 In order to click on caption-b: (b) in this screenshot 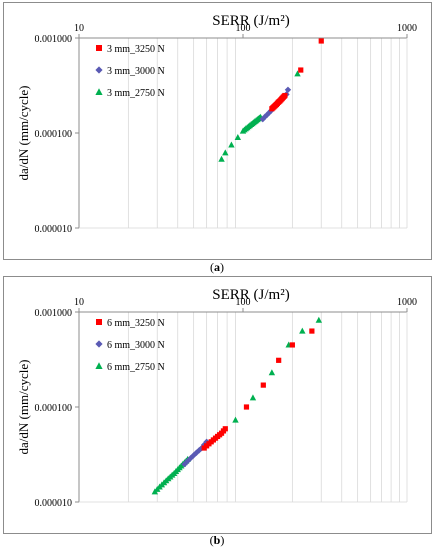, I will do `click(217, 540)`.